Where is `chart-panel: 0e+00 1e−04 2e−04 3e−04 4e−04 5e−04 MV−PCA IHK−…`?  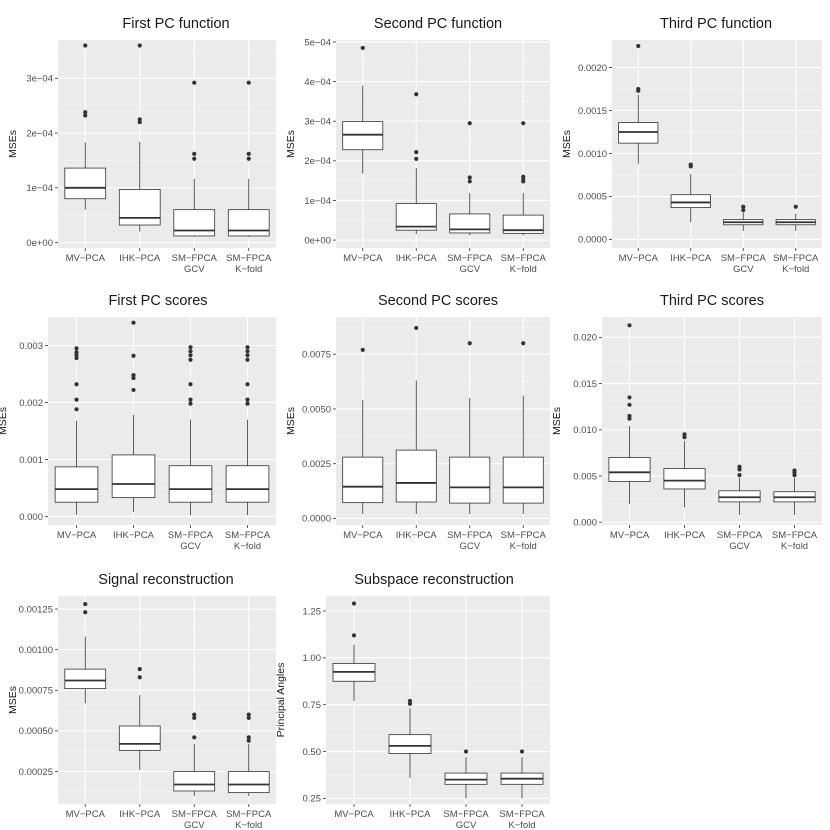
chart-panel: 0e+00 1e−04 2e−04 3e−04 4e−04 5e−04 MV−PCA IHK−… is located at coordinates (417, 145).